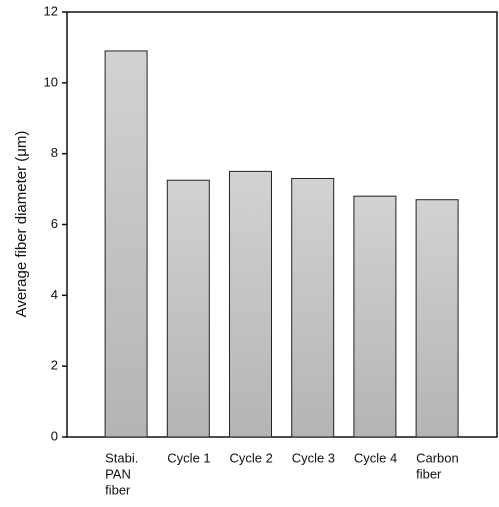 This screenshot has height=507, width=499. I want to click on y-tick-label: 6, so click(54, 223).